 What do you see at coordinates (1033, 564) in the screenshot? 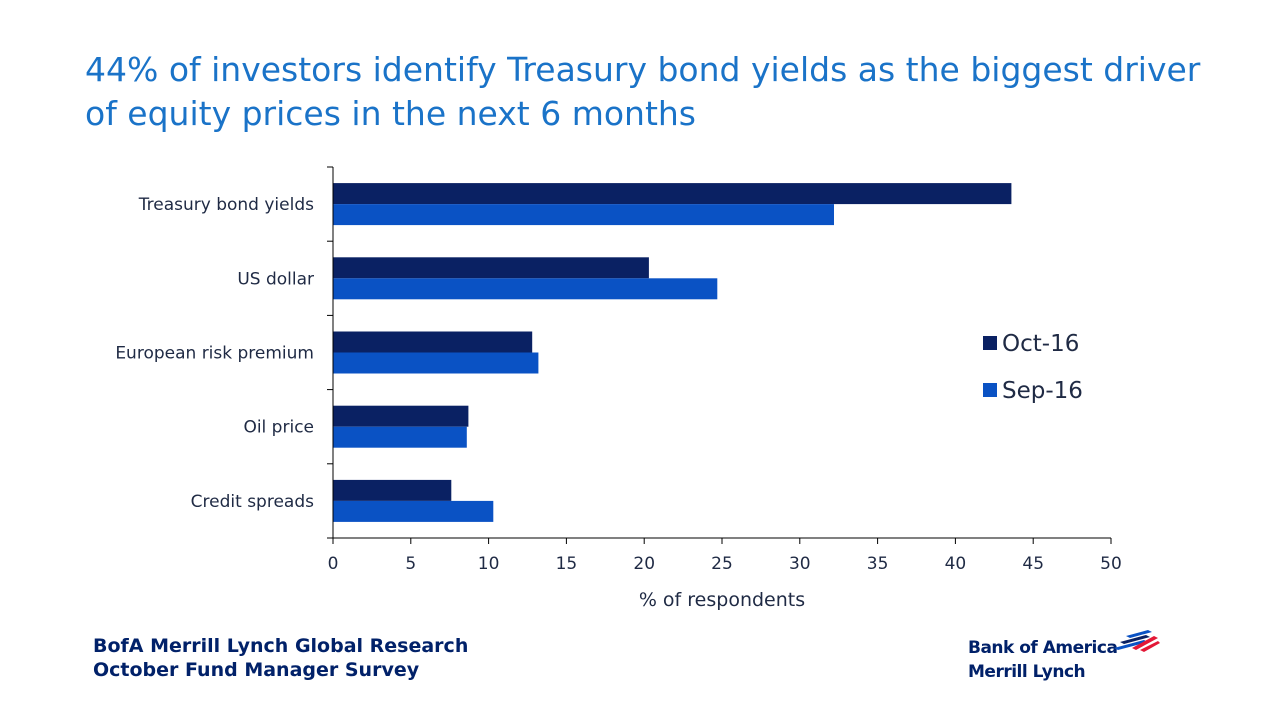
I see `x-tick-label: 45` at bounding box center [1033, 564].